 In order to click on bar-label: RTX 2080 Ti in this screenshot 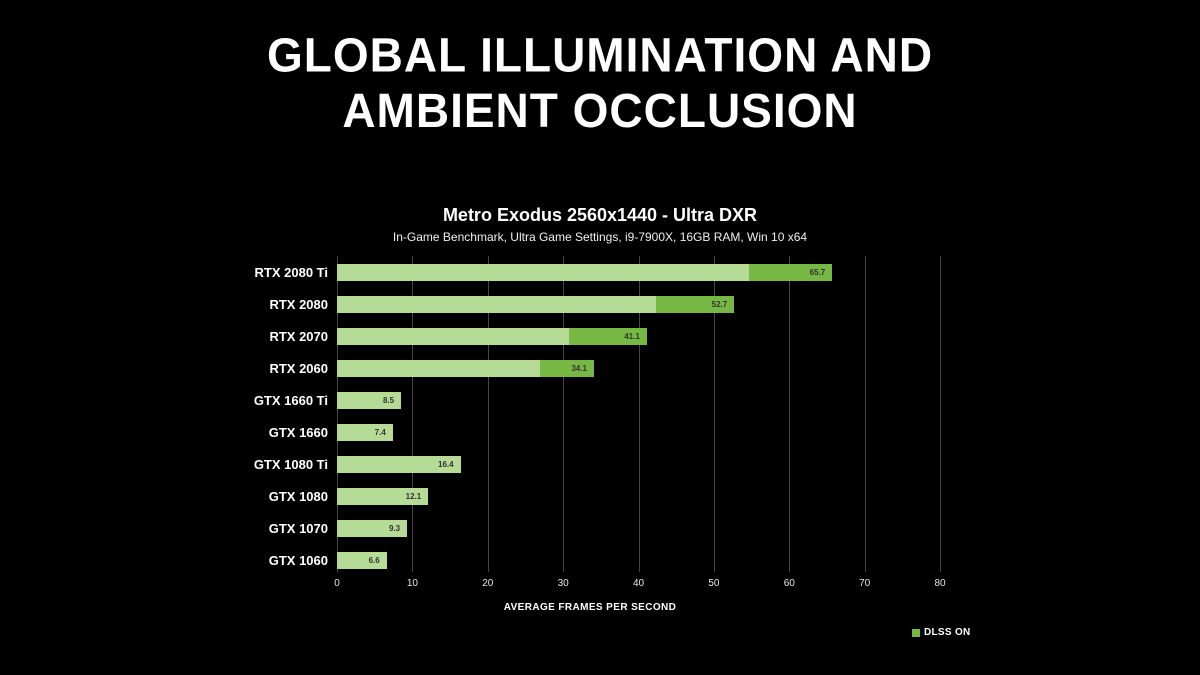, I will do `click(291, 272)`.